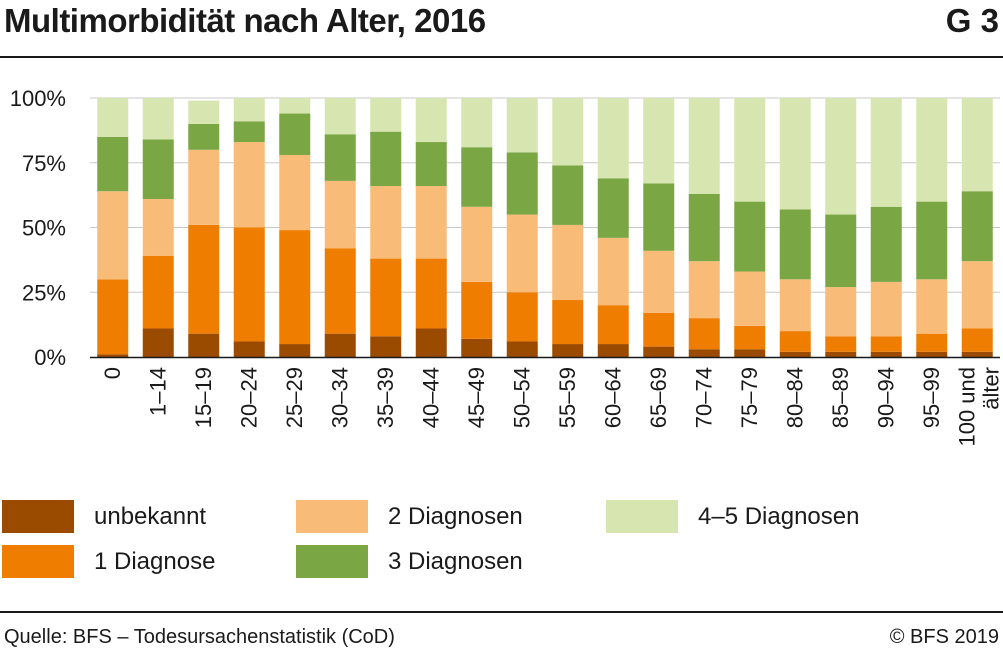 The height and width of the screenshot is (660, 1003). I want to click on legend-item-3-diagnosen: 3 Diagnosen, so click(409, 561).